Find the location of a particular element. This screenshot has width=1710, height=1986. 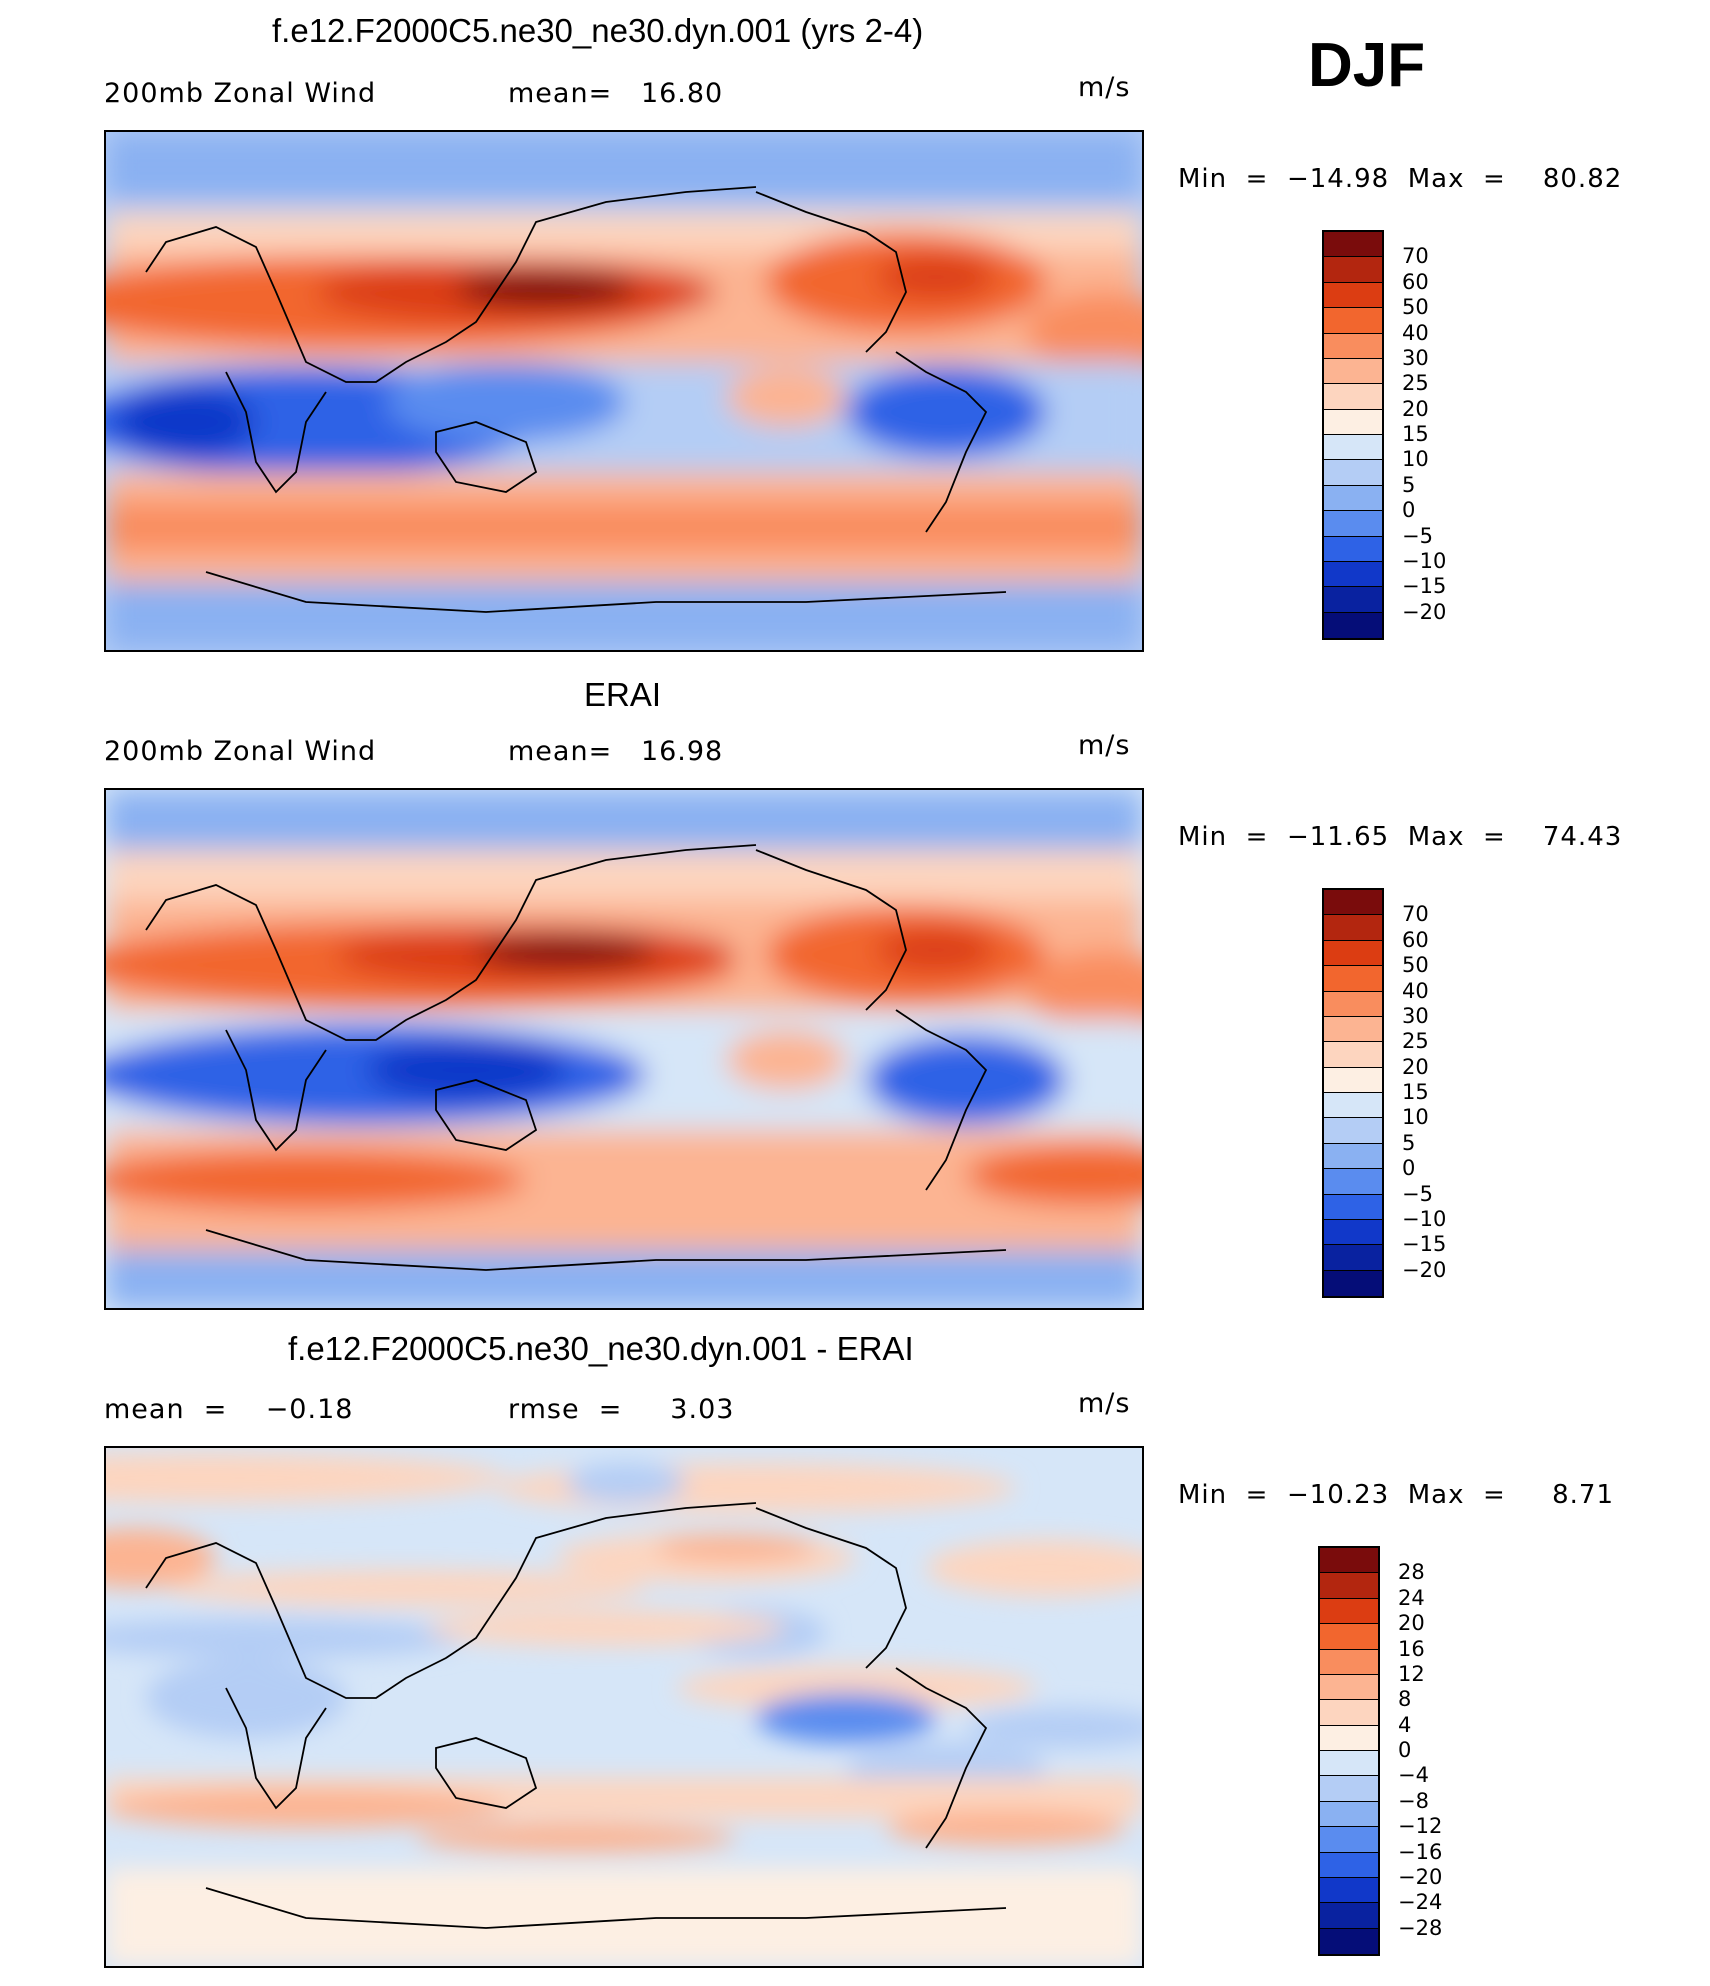

panel-3-mean: mean = −0.18 is located at coordinates (229, 1409).